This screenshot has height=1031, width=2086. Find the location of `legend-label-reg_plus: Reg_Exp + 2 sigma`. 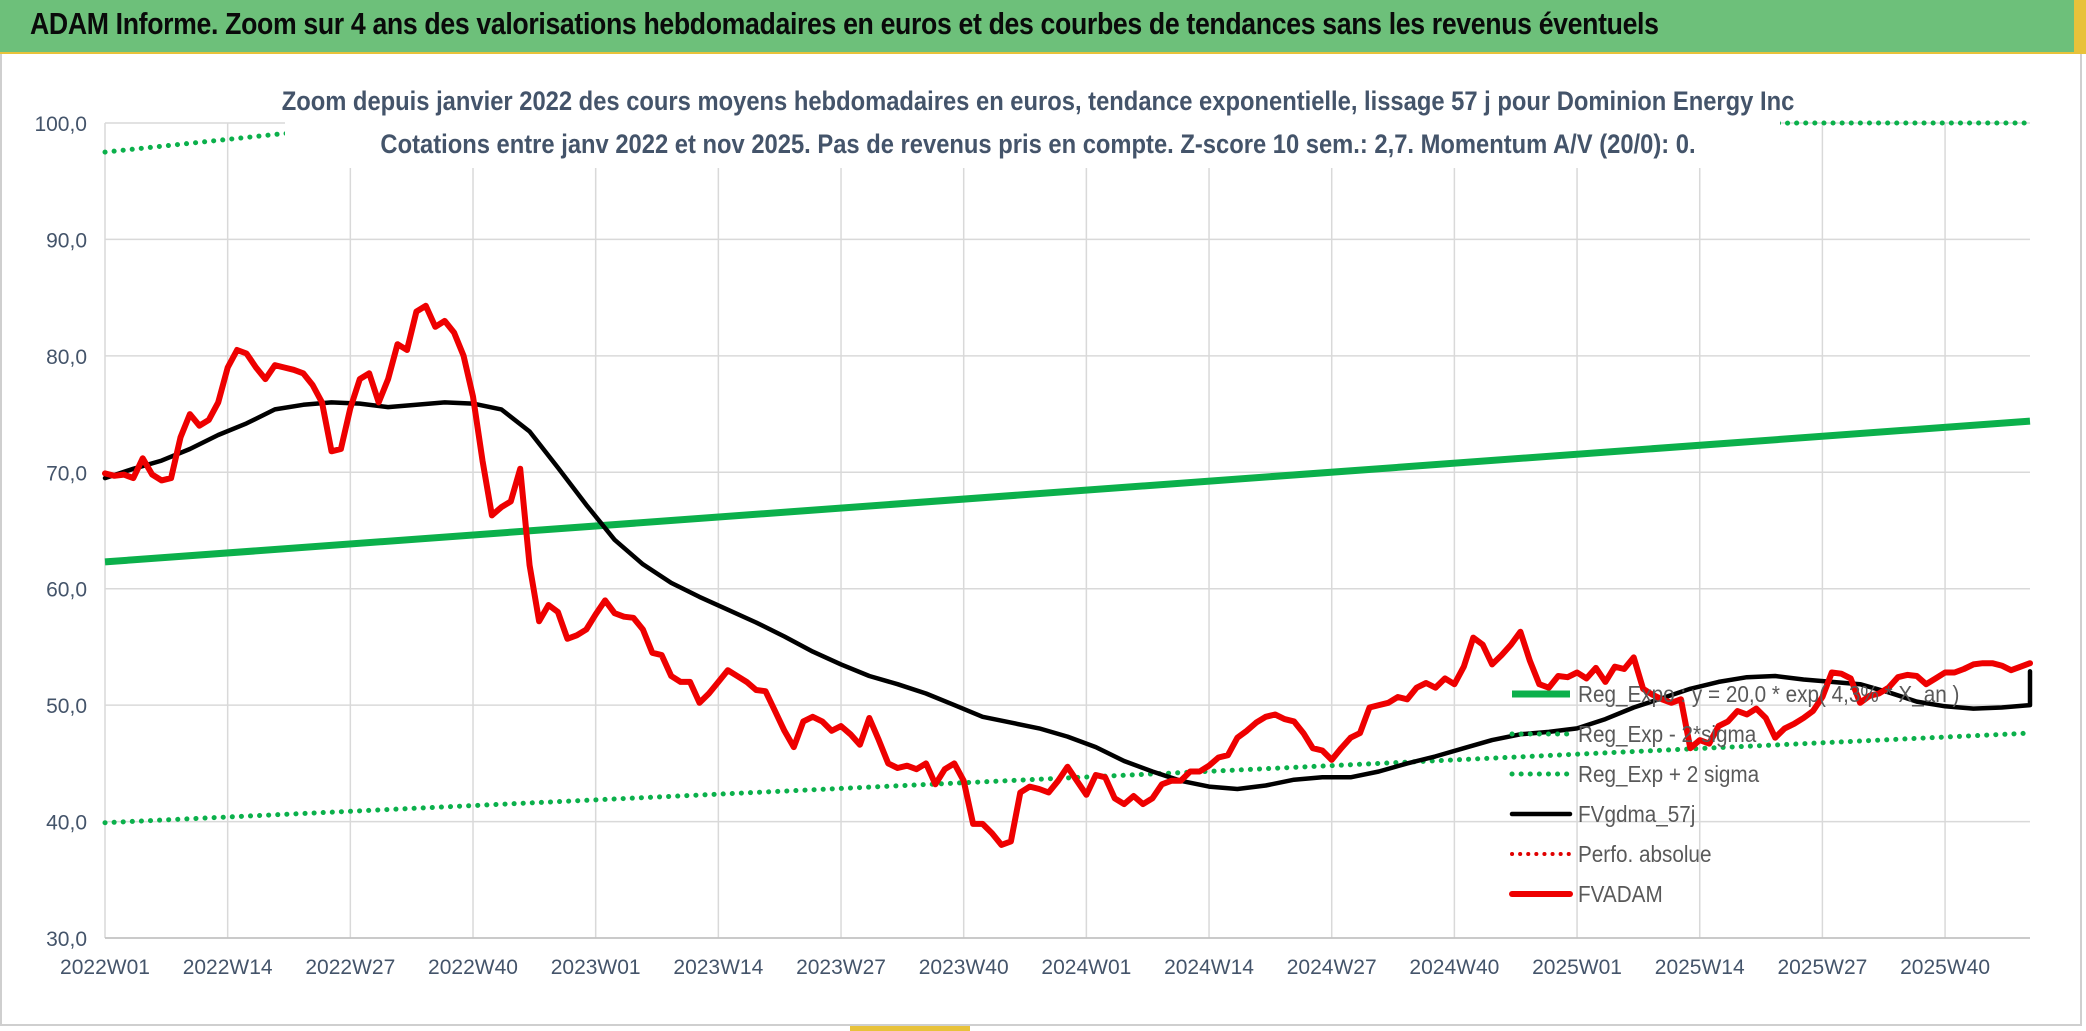

legend-label-reg_plus: Reg_Exp + 2 sigma is located at coordinates (1669, 774).